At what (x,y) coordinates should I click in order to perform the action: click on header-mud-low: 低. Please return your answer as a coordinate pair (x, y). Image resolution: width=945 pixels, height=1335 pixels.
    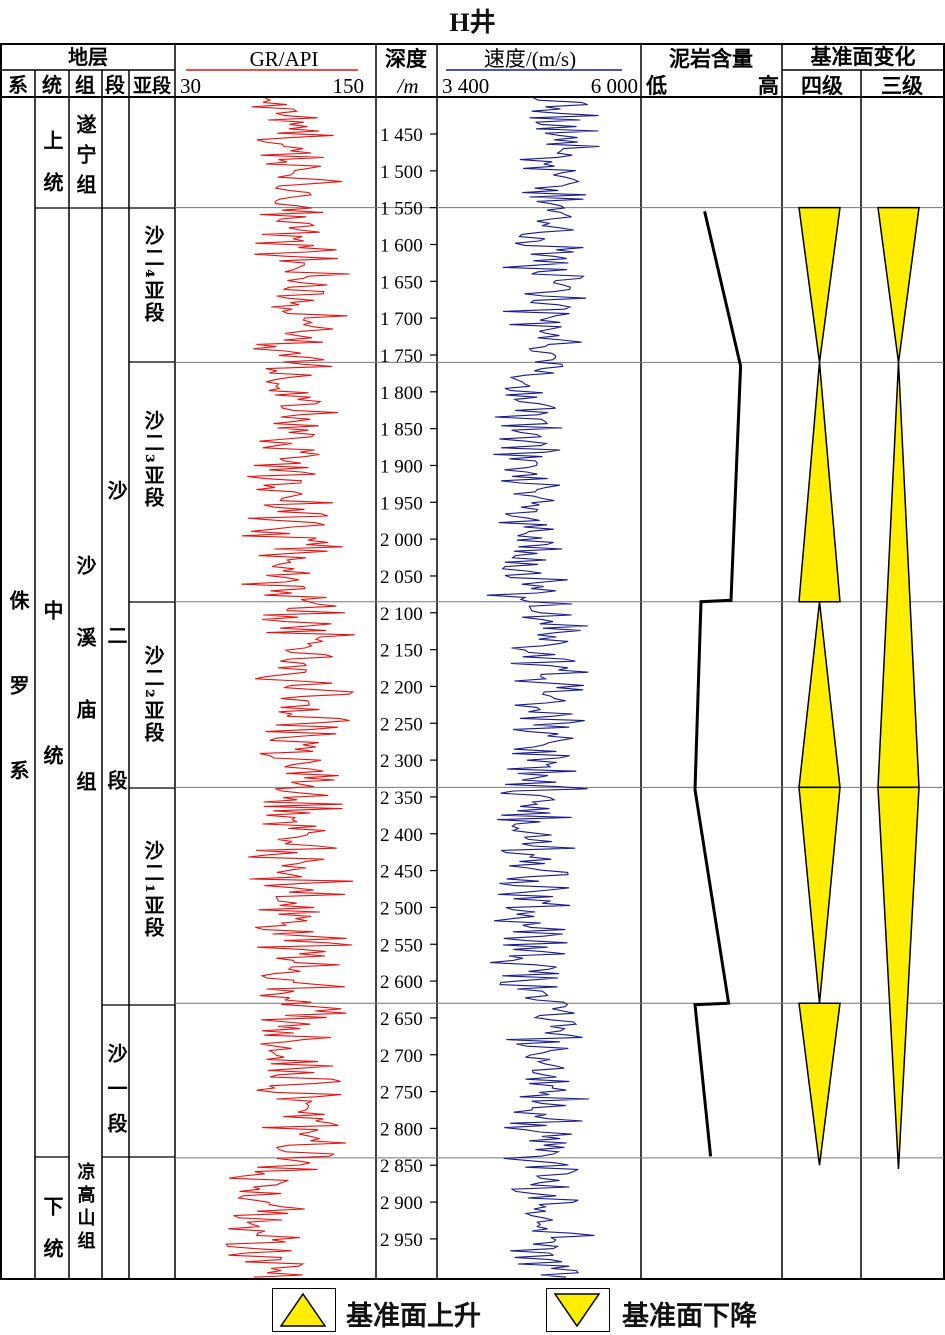
    Looking at the image, I should click on (656, 85).